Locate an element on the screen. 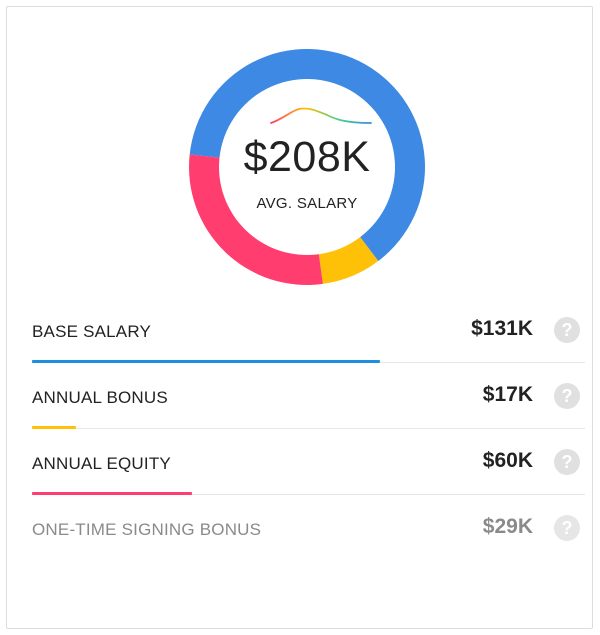 Image resolution: width=600 pixels, height=635 pixels. avg-salary-label: AVG. SALARY is located at coordinates (307, 203).